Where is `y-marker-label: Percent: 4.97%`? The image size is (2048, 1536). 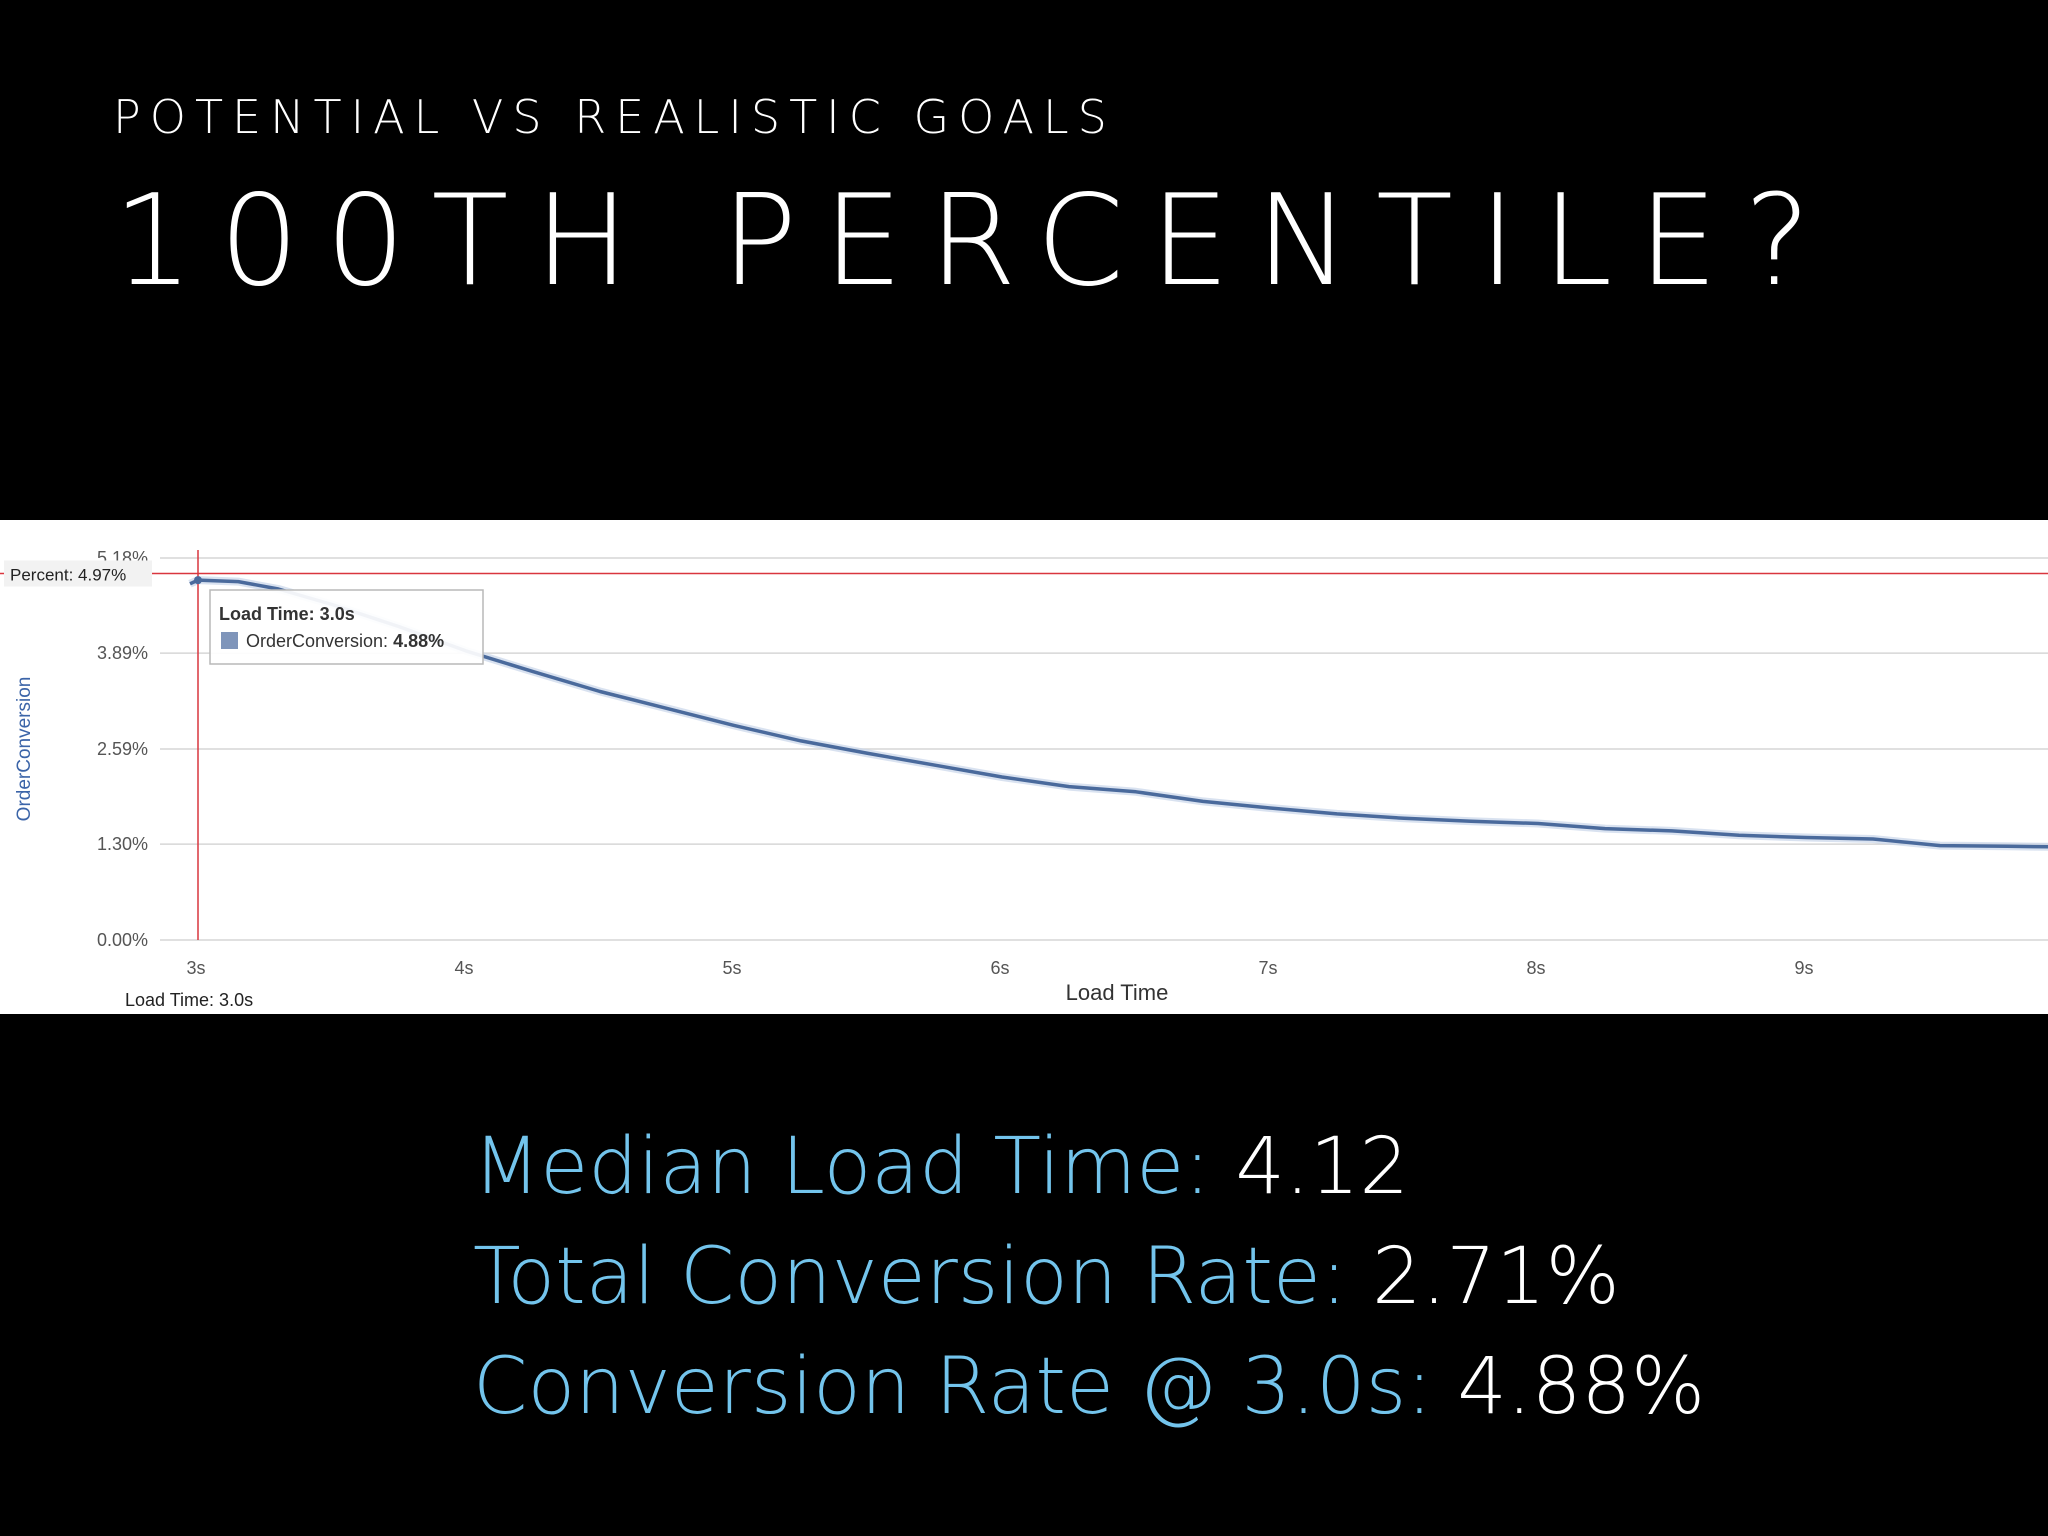
y-marker-label: Percent: 4.97% is located at coordinates (68, 574).